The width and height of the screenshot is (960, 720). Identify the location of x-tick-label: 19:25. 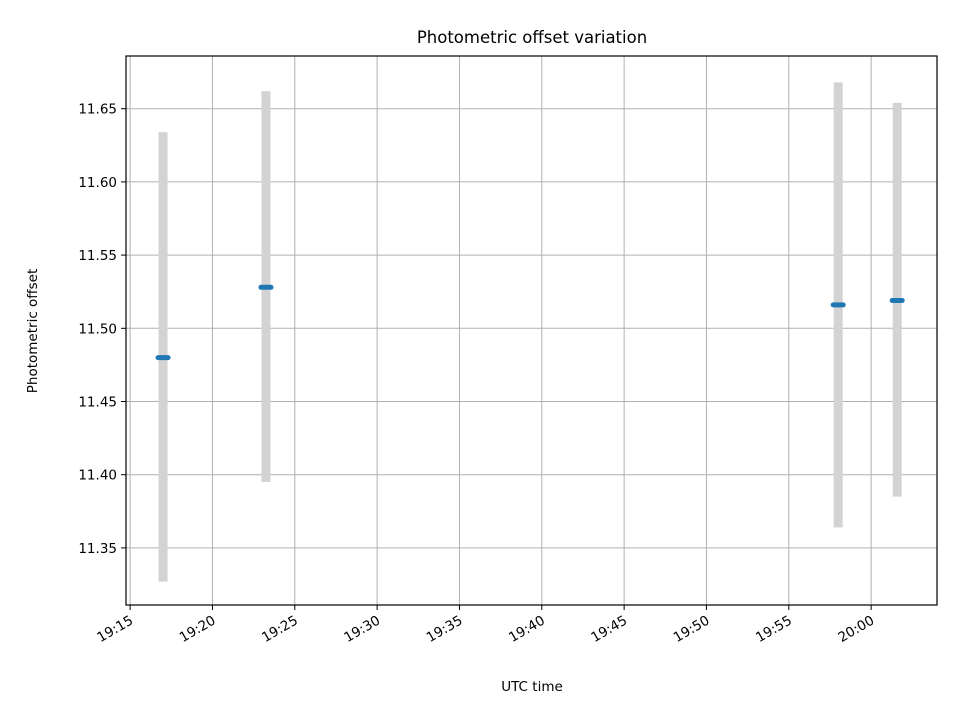
(280, 629).